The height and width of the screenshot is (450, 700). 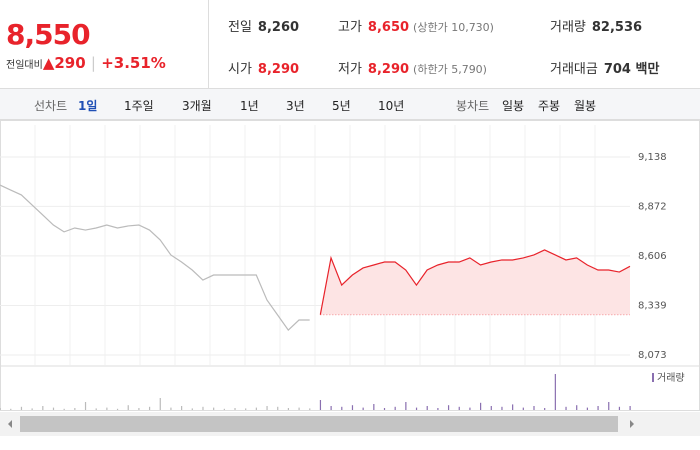 What do you see at coordinates (197, 106) in the screenshot?
I see `tab: 3개월` at bounding box center [197, 106].